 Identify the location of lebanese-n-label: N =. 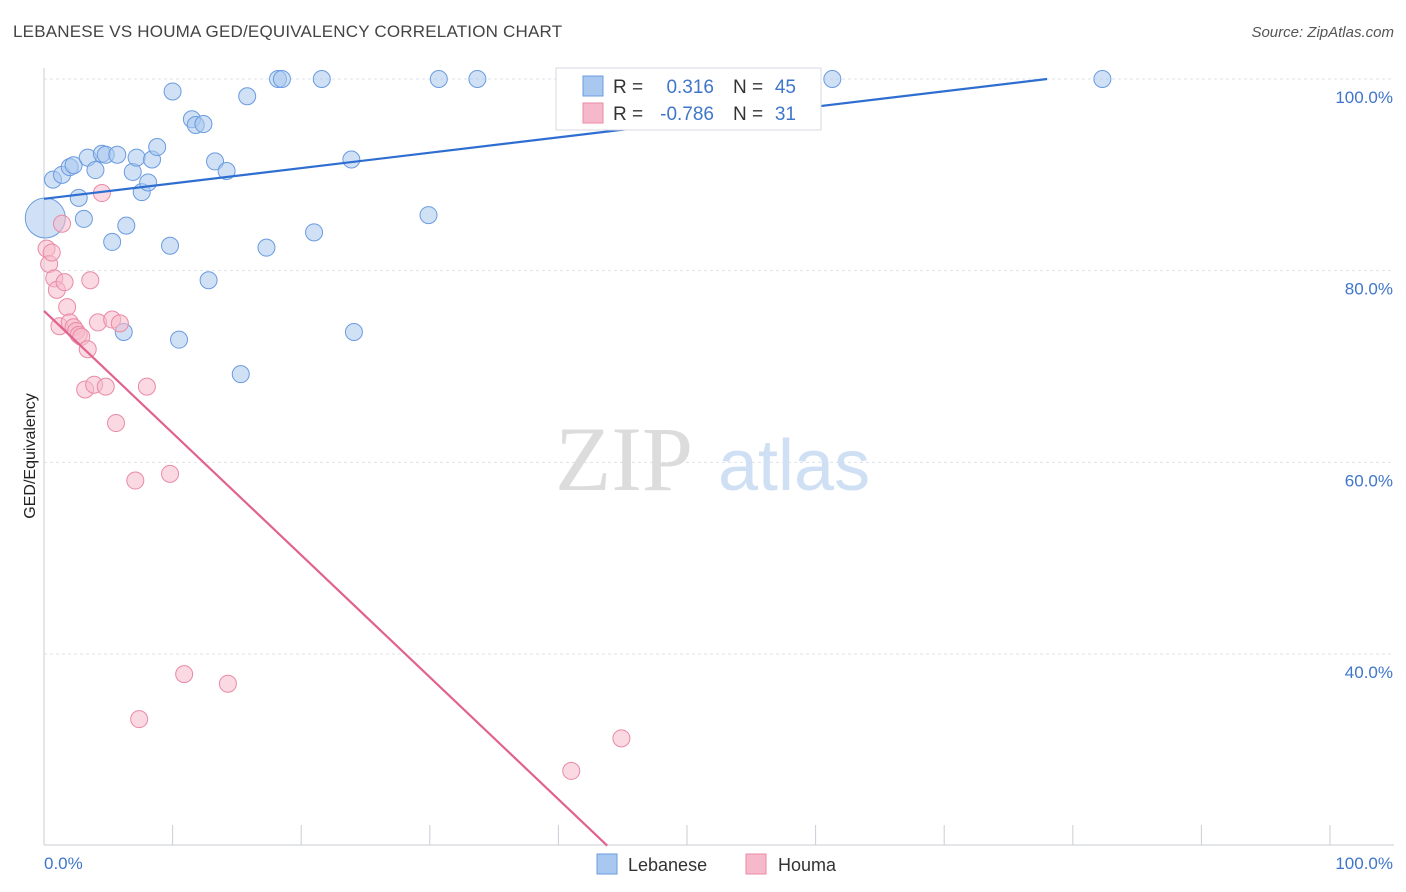
(748, 87).